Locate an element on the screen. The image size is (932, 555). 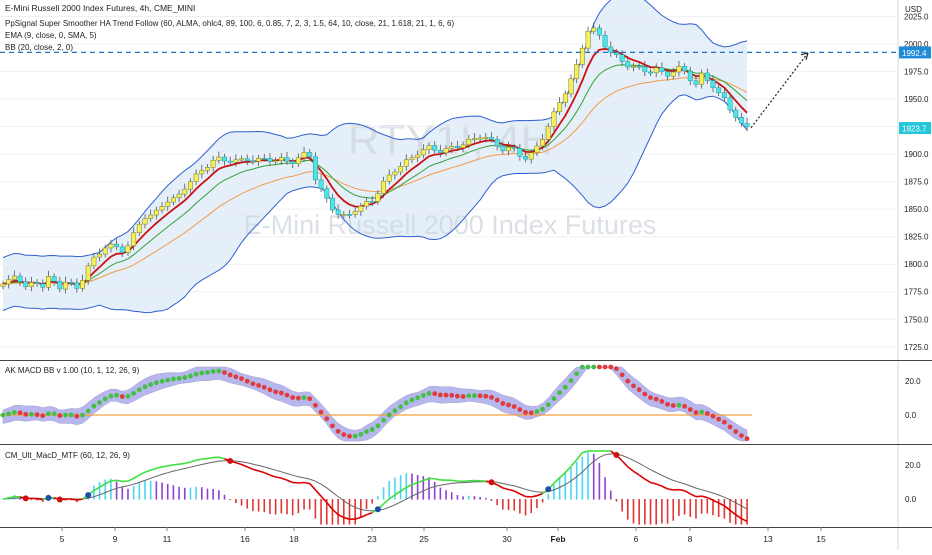
last-price-value: 1923.7 is located at coordinates (914, 129).